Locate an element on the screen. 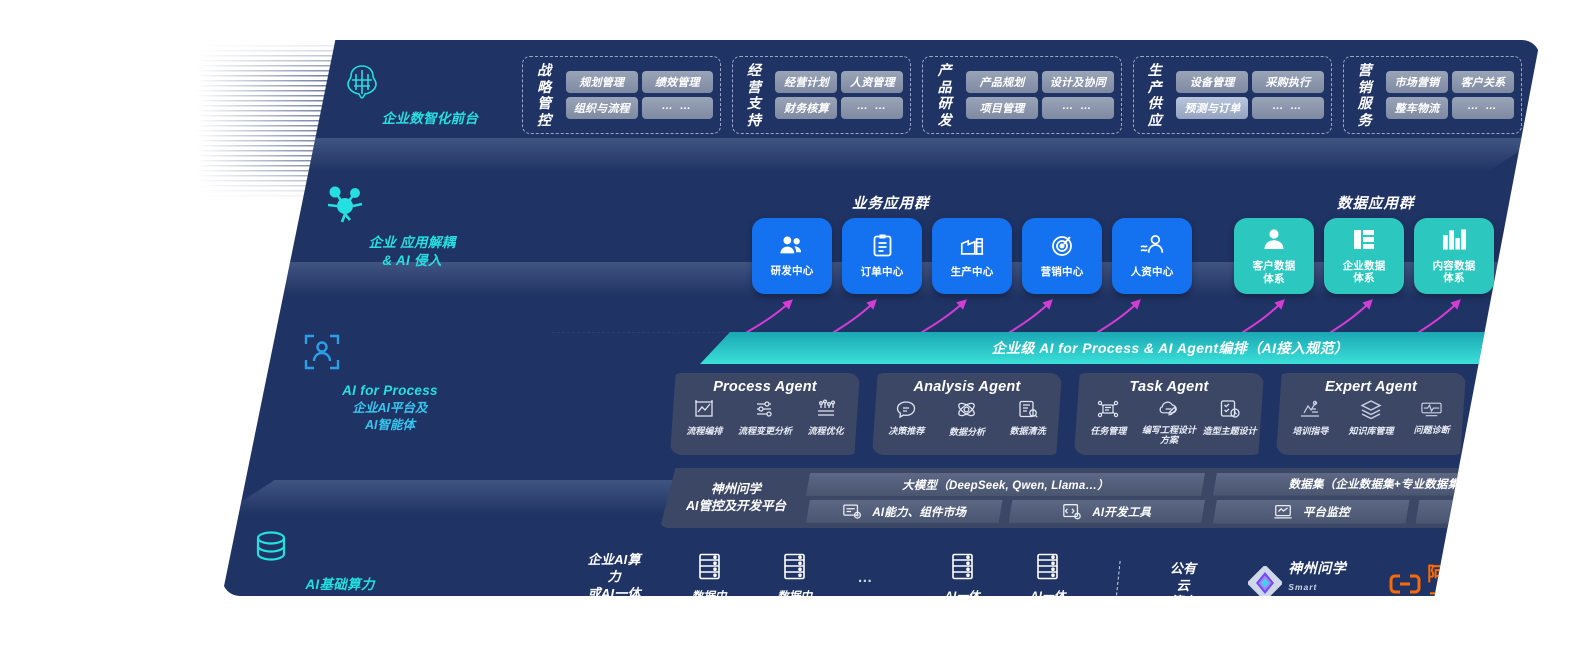 This screenshot has width=1572, height=647. agent-feature: 任务管理 is located at coordinates (1108, 417).